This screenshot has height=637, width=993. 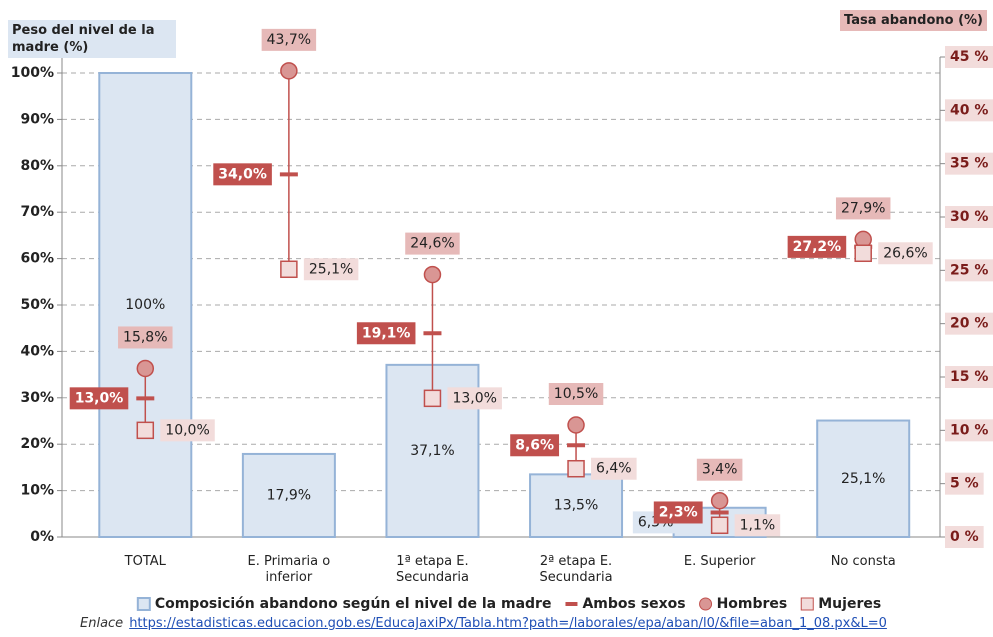 What do you see at coordinates (534, 445) in the screenshot?
I see `ambos-value-label: 8,6%` at bounding box center [534, 445].